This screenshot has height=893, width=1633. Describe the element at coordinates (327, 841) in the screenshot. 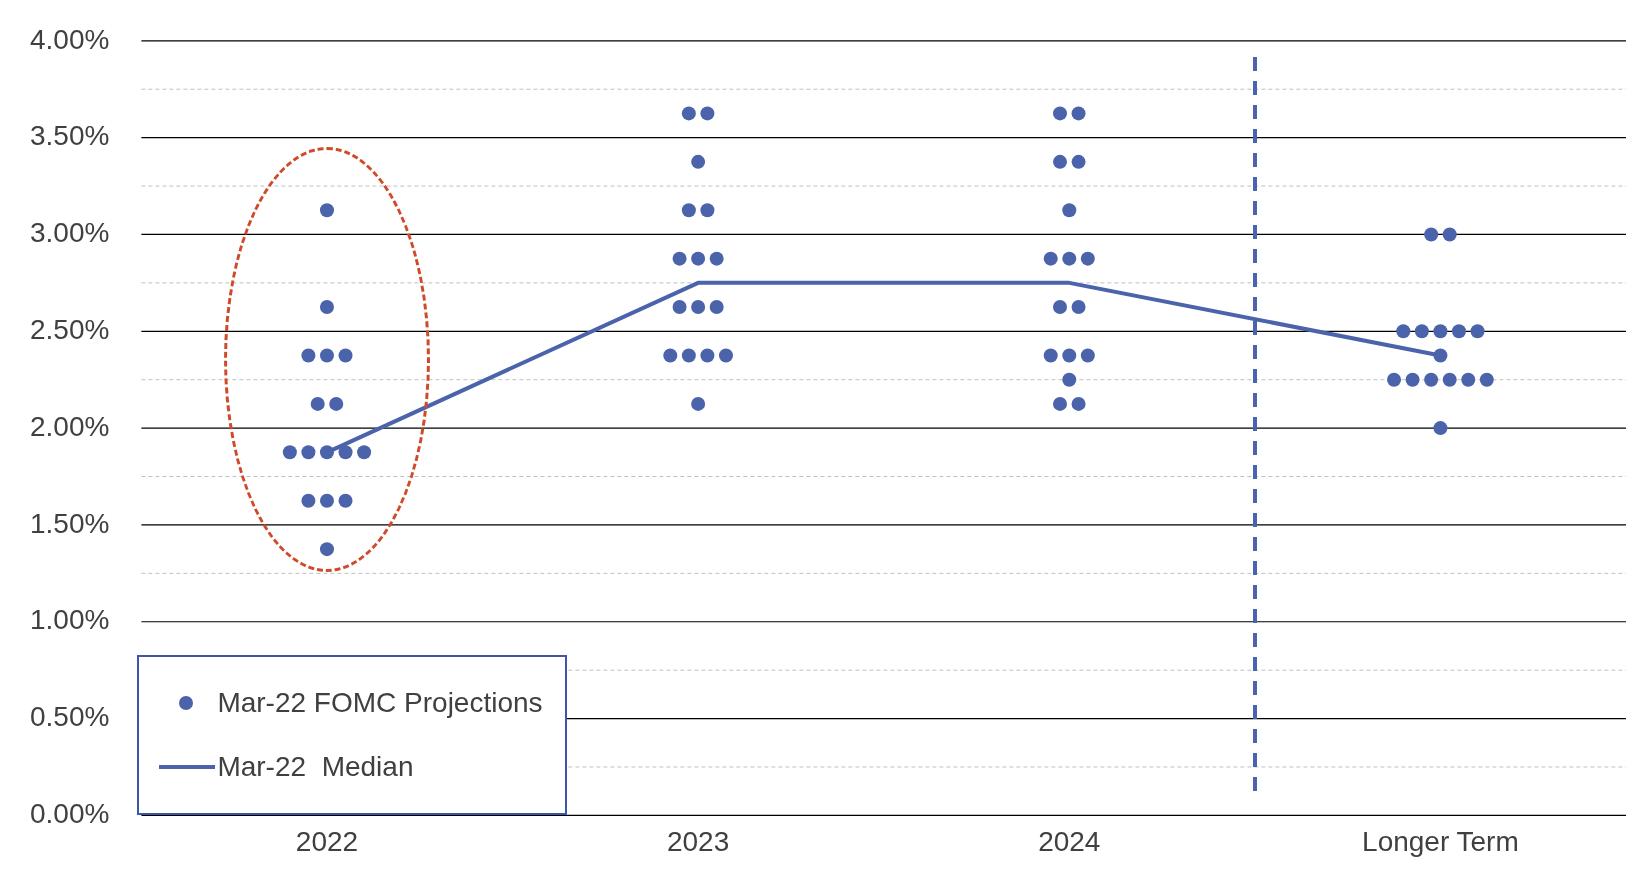

I see `x-tick-label: 2022` at that location.